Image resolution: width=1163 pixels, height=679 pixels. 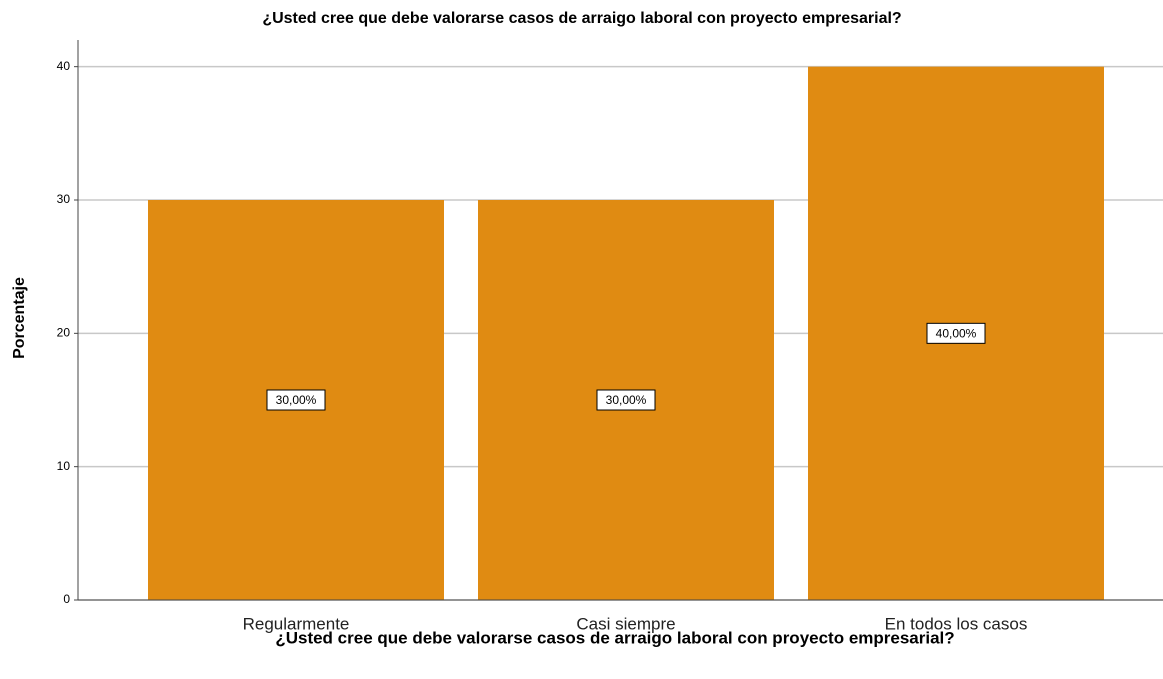 I want to click on y-tick-label: 10, so click(x=64, y=466).